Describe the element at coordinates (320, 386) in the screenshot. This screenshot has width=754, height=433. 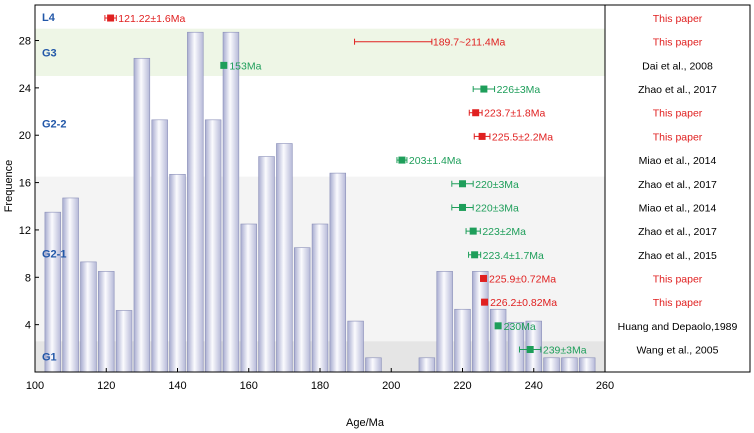
I see `x-tick-label: 180` at that location.